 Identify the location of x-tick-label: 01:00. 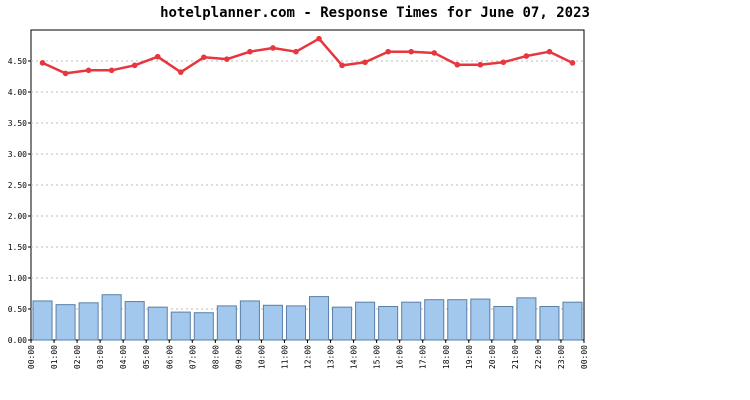
(54, 357).